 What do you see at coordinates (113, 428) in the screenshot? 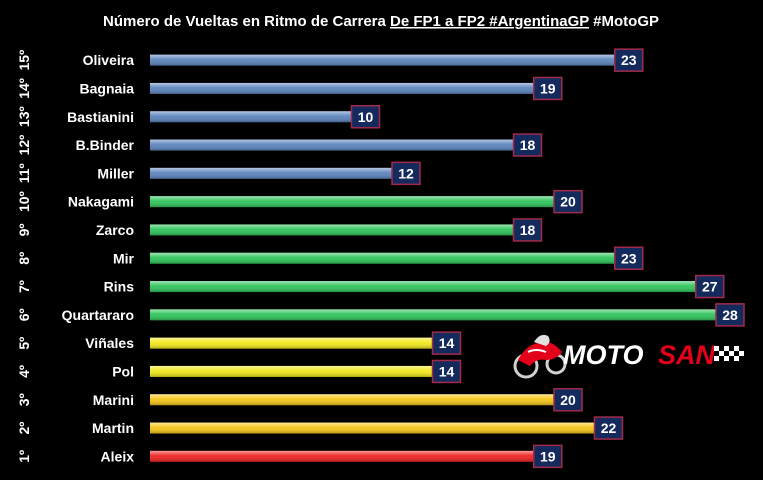
I see `rider-label: Martin` at bounding box center [113, 428].